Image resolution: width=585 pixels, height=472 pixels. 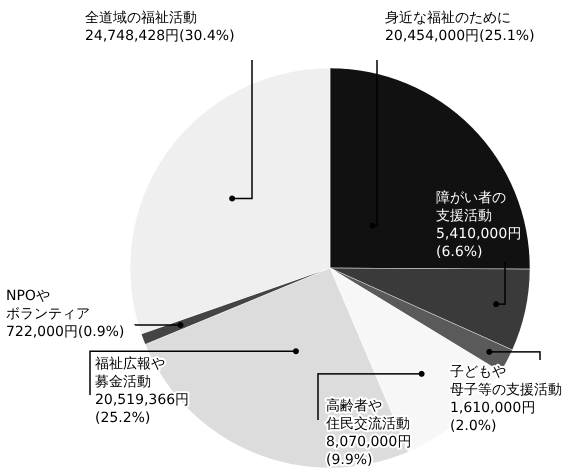 What do you see at coordinates (493, 417) in the screenshot?
I see `data-label: 1,610,000円(2.0%)` at bounding box center [493, 417].